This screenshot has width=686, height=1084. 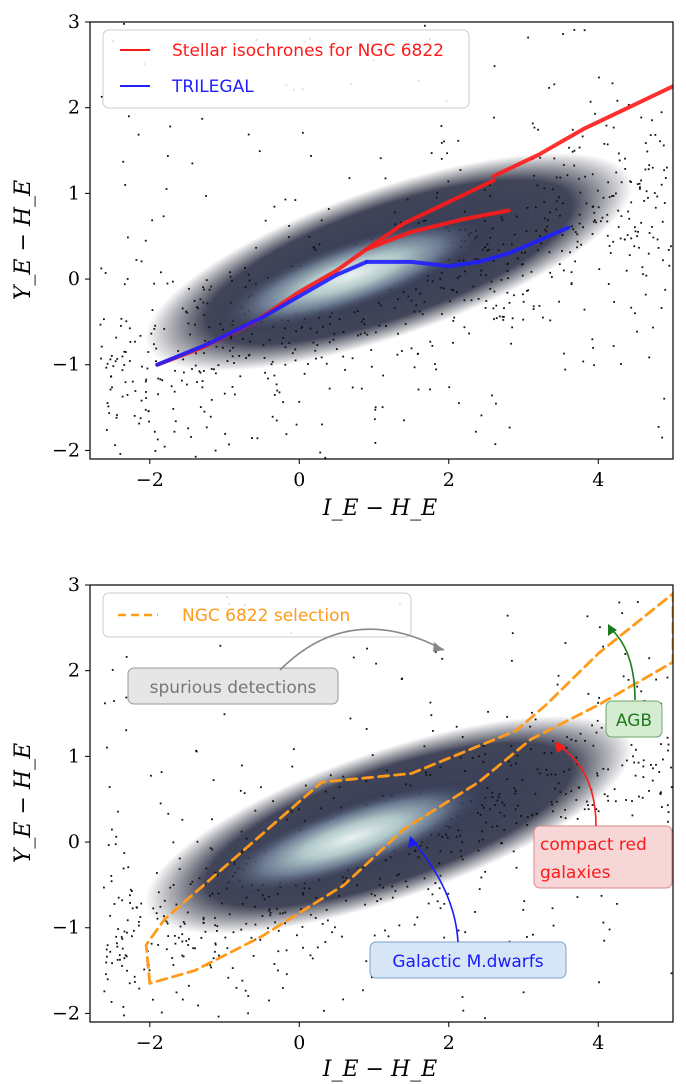 I want to click on y-tick-label: −2, so click(x=66, y=1013).